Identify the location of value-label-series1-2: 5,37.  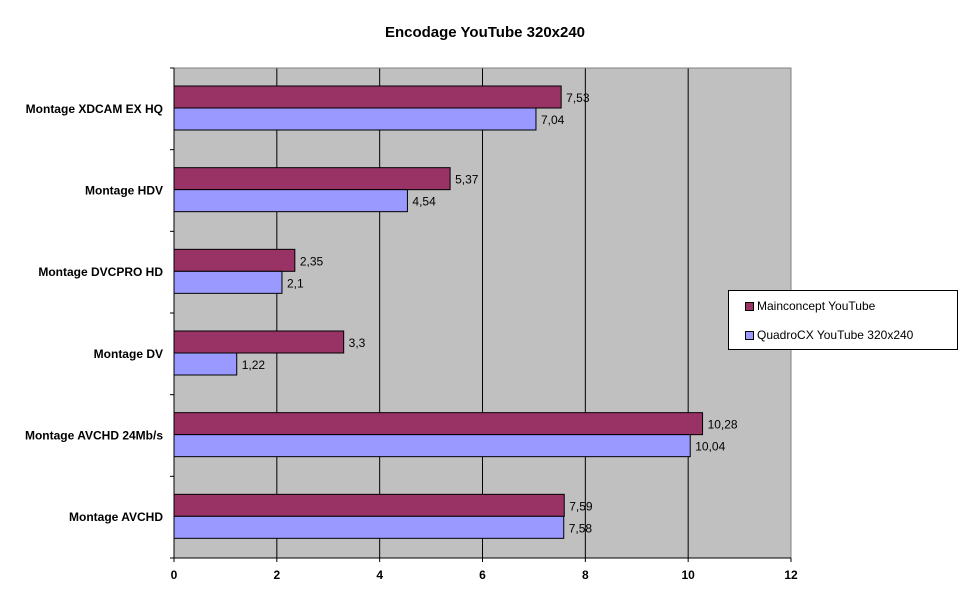
(467, 180).